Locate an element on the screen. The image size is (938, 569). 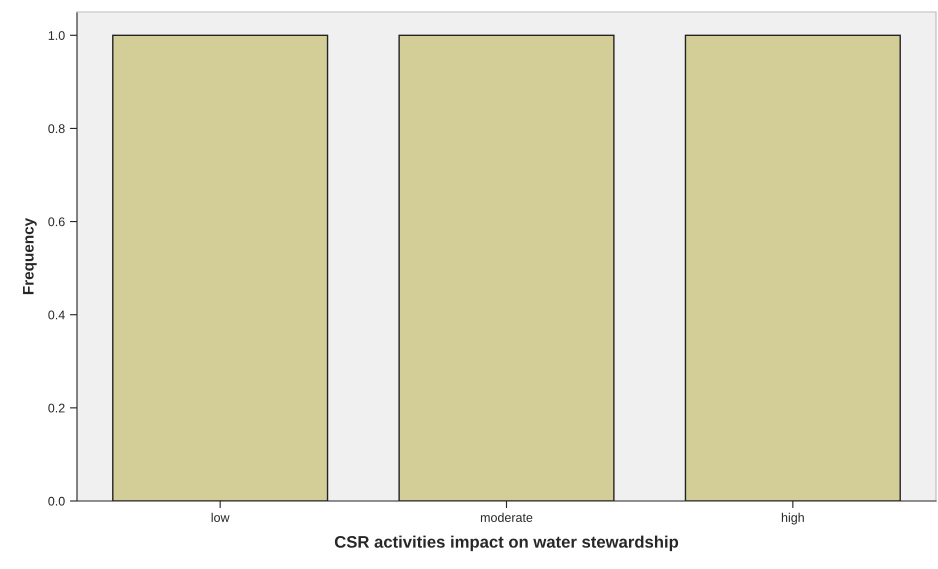
y-tick-label: 0.8 is located at coordinates (56, 129).